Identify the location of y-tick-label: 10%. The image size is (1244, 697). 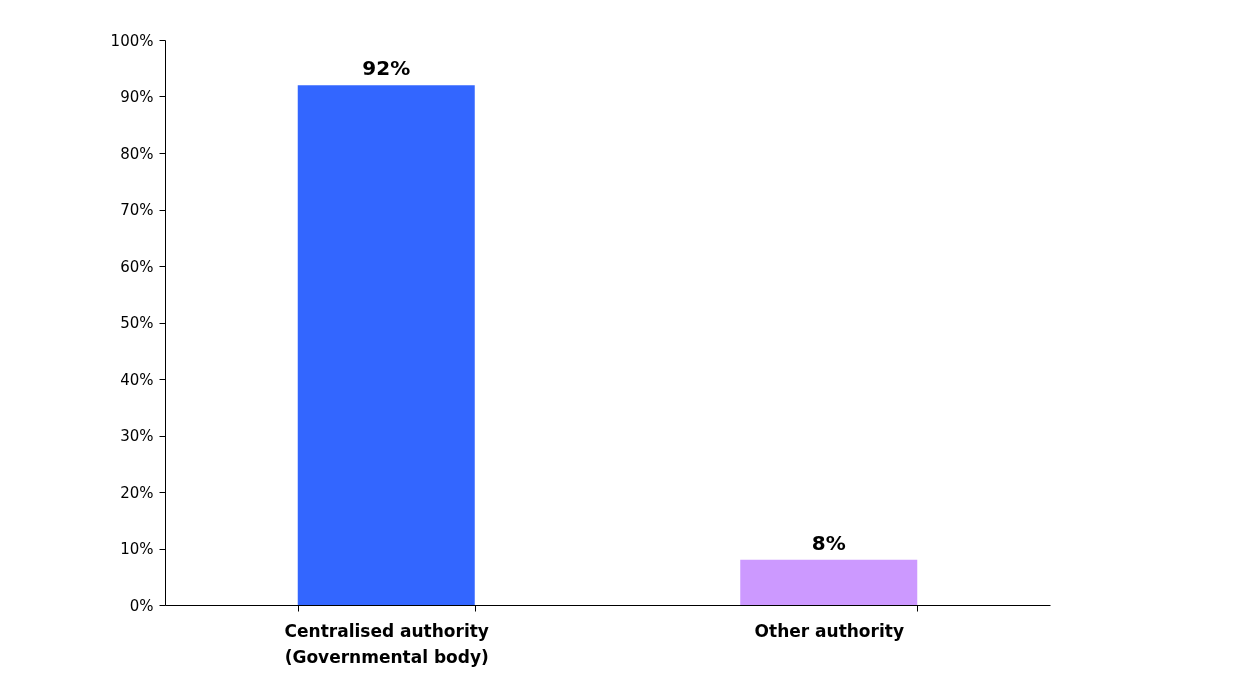
(137, 549).